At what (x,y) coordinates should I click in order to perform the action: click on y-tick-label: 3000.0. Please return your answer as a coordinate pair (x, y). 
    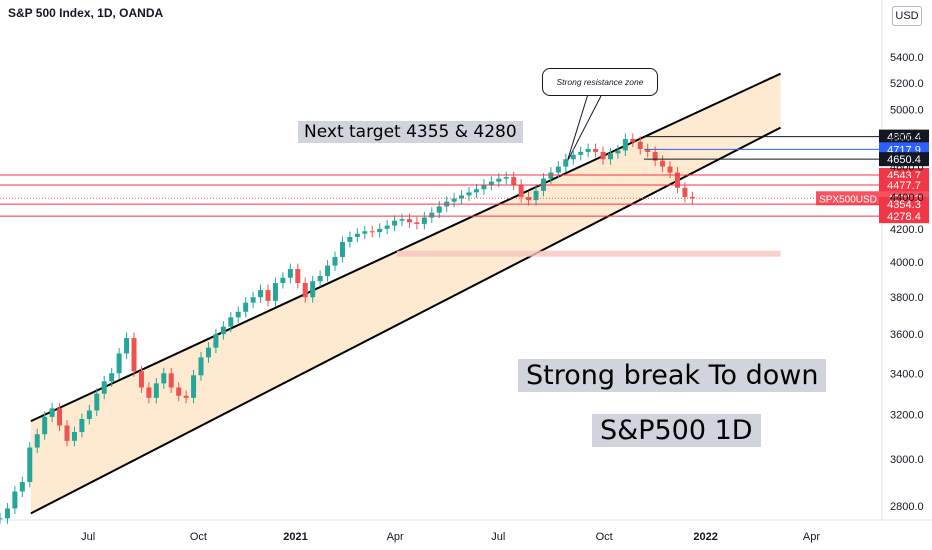
    Looking at the image, I should click on (907, 460).